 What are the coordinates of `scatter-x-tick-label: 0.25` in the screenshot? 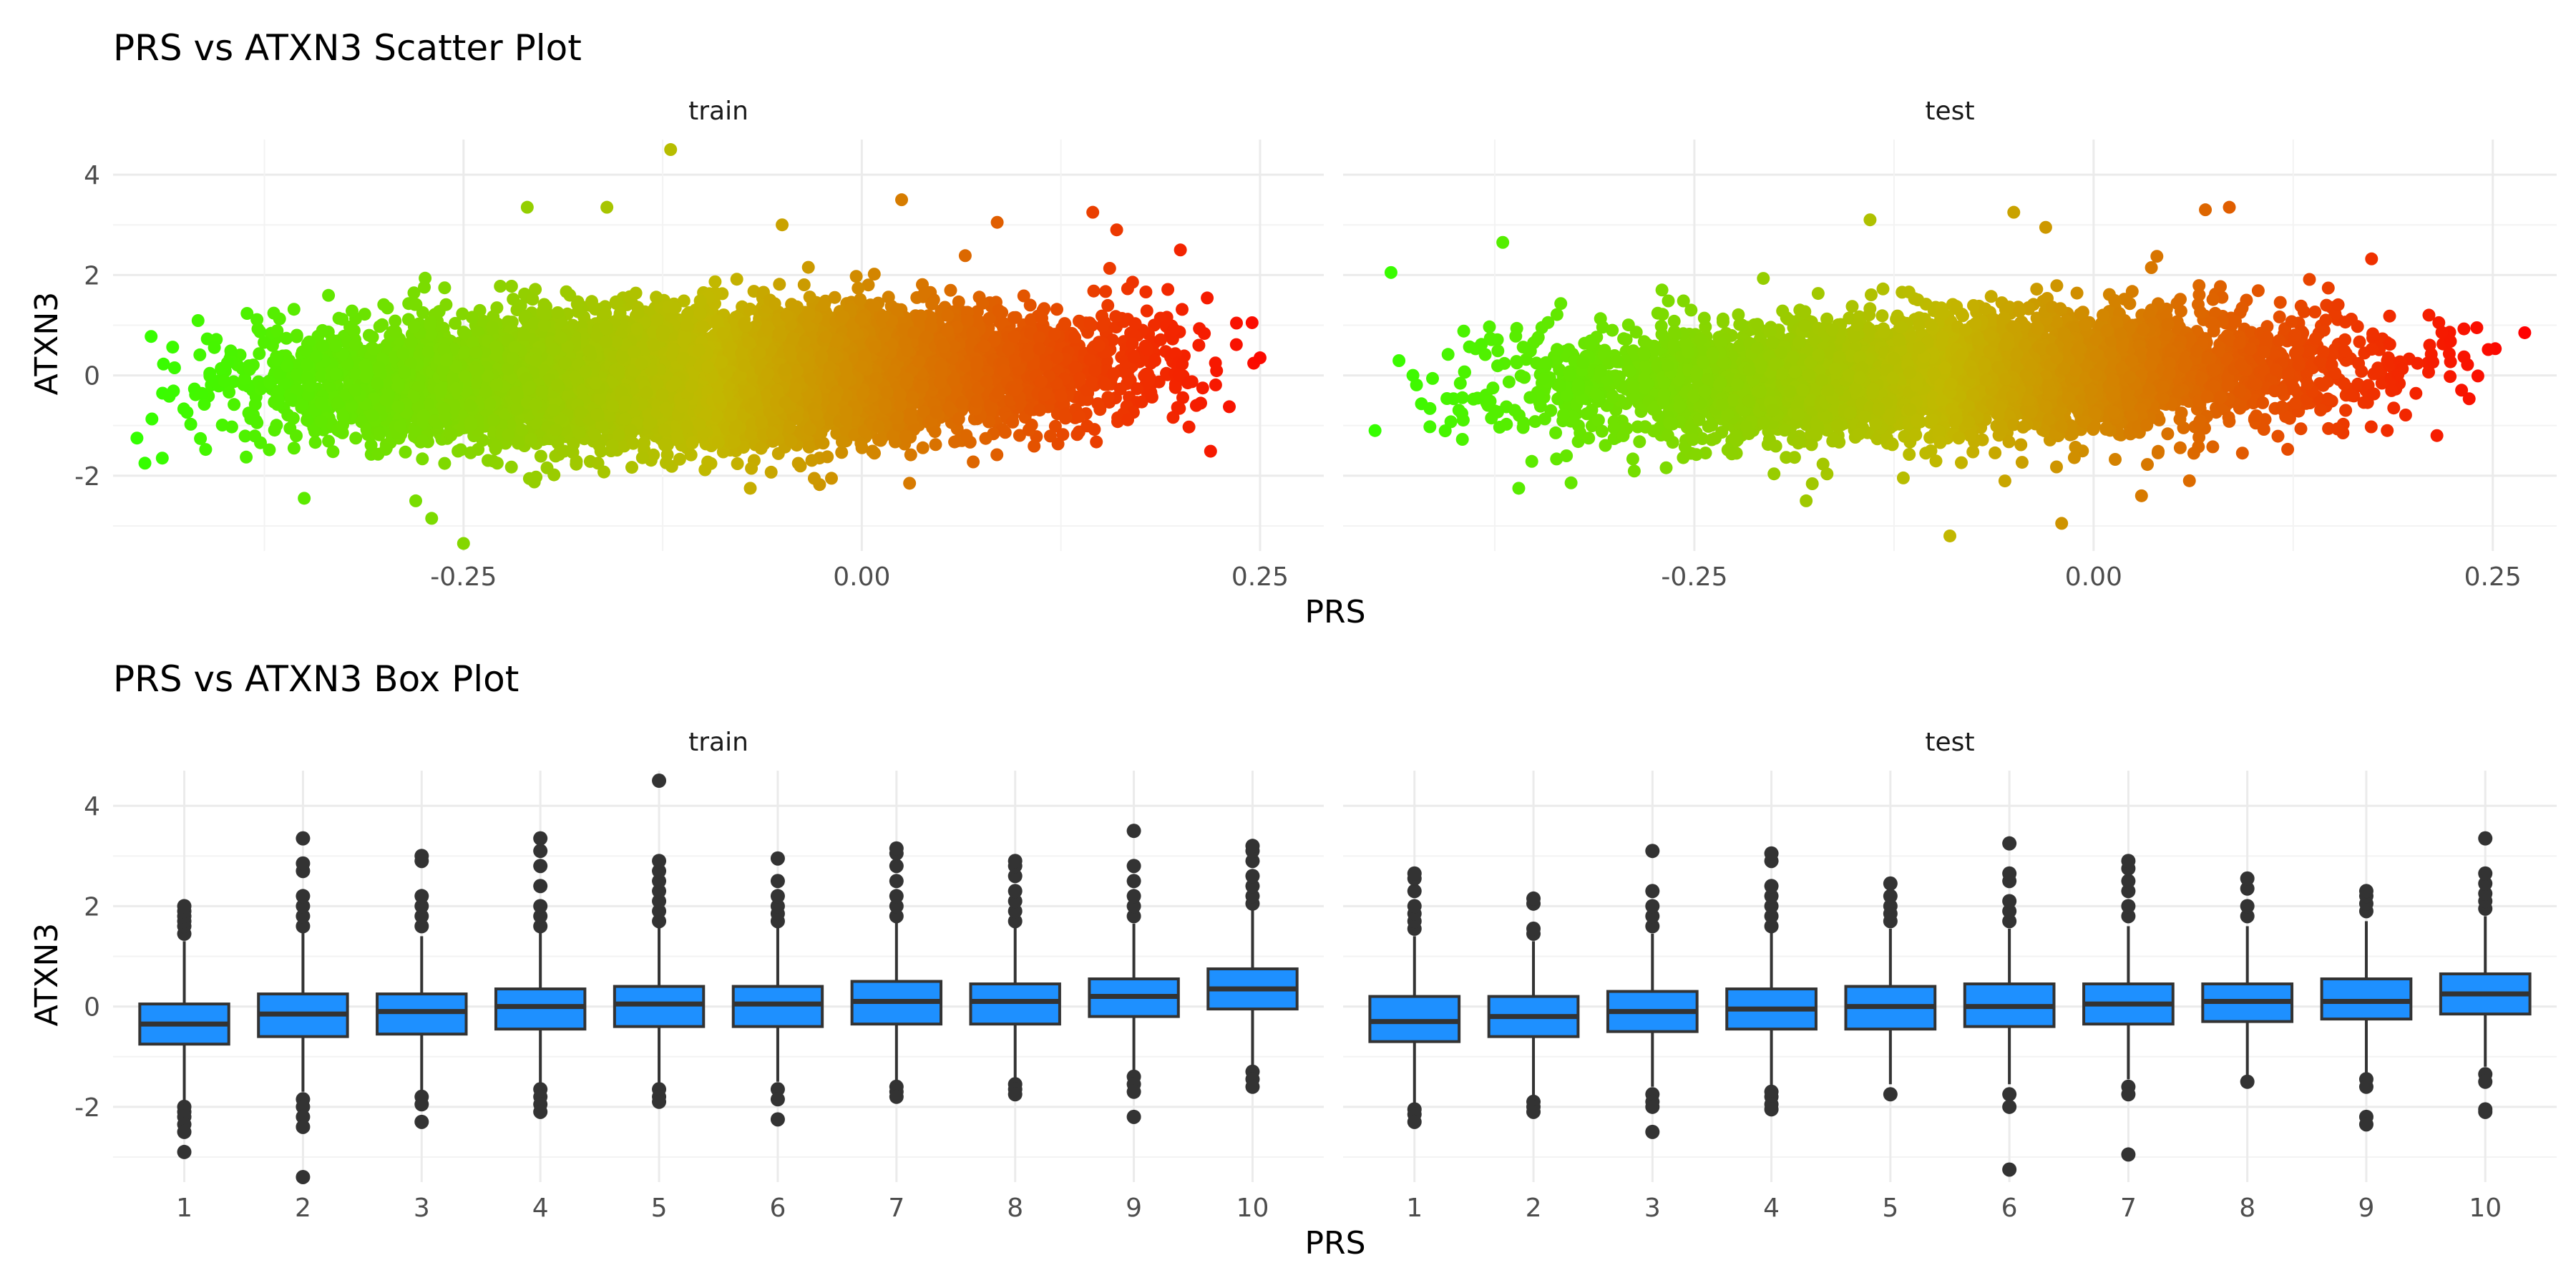 It's located at (1260, 577).